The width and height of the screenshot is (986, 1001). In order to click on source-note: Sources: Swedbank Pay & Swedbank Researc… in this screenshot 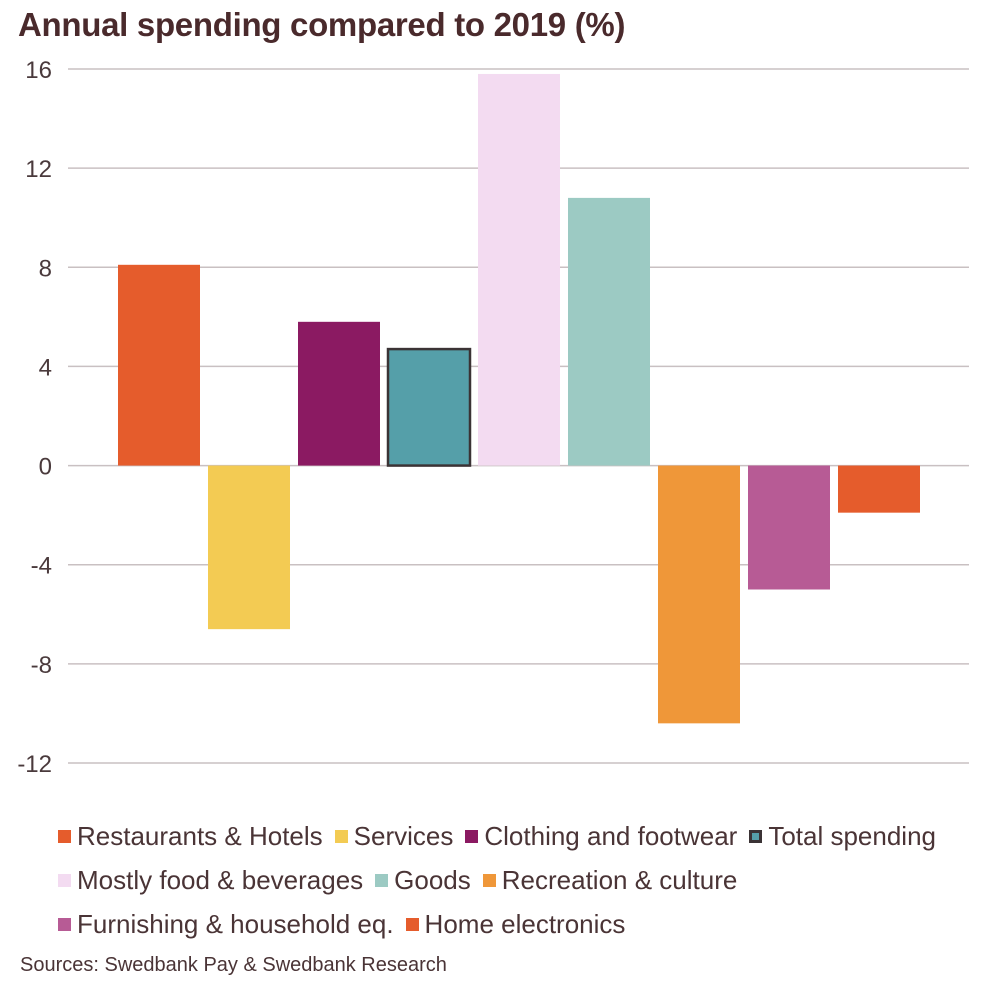, I will do `click(233, 965)`.